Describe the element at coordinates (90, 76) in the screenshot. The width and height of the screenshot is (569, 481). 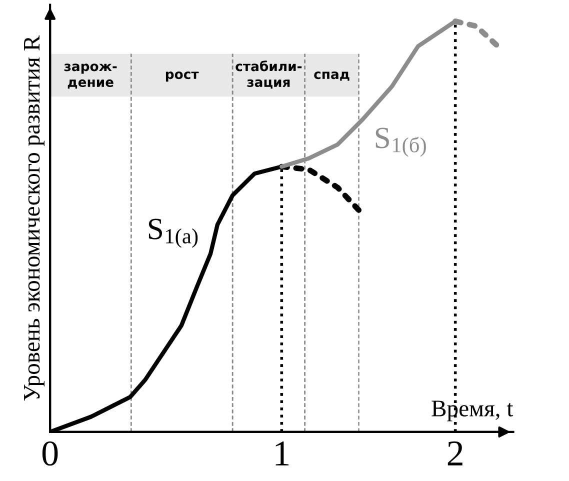
I see `band-label: зарож- дение` at that location.